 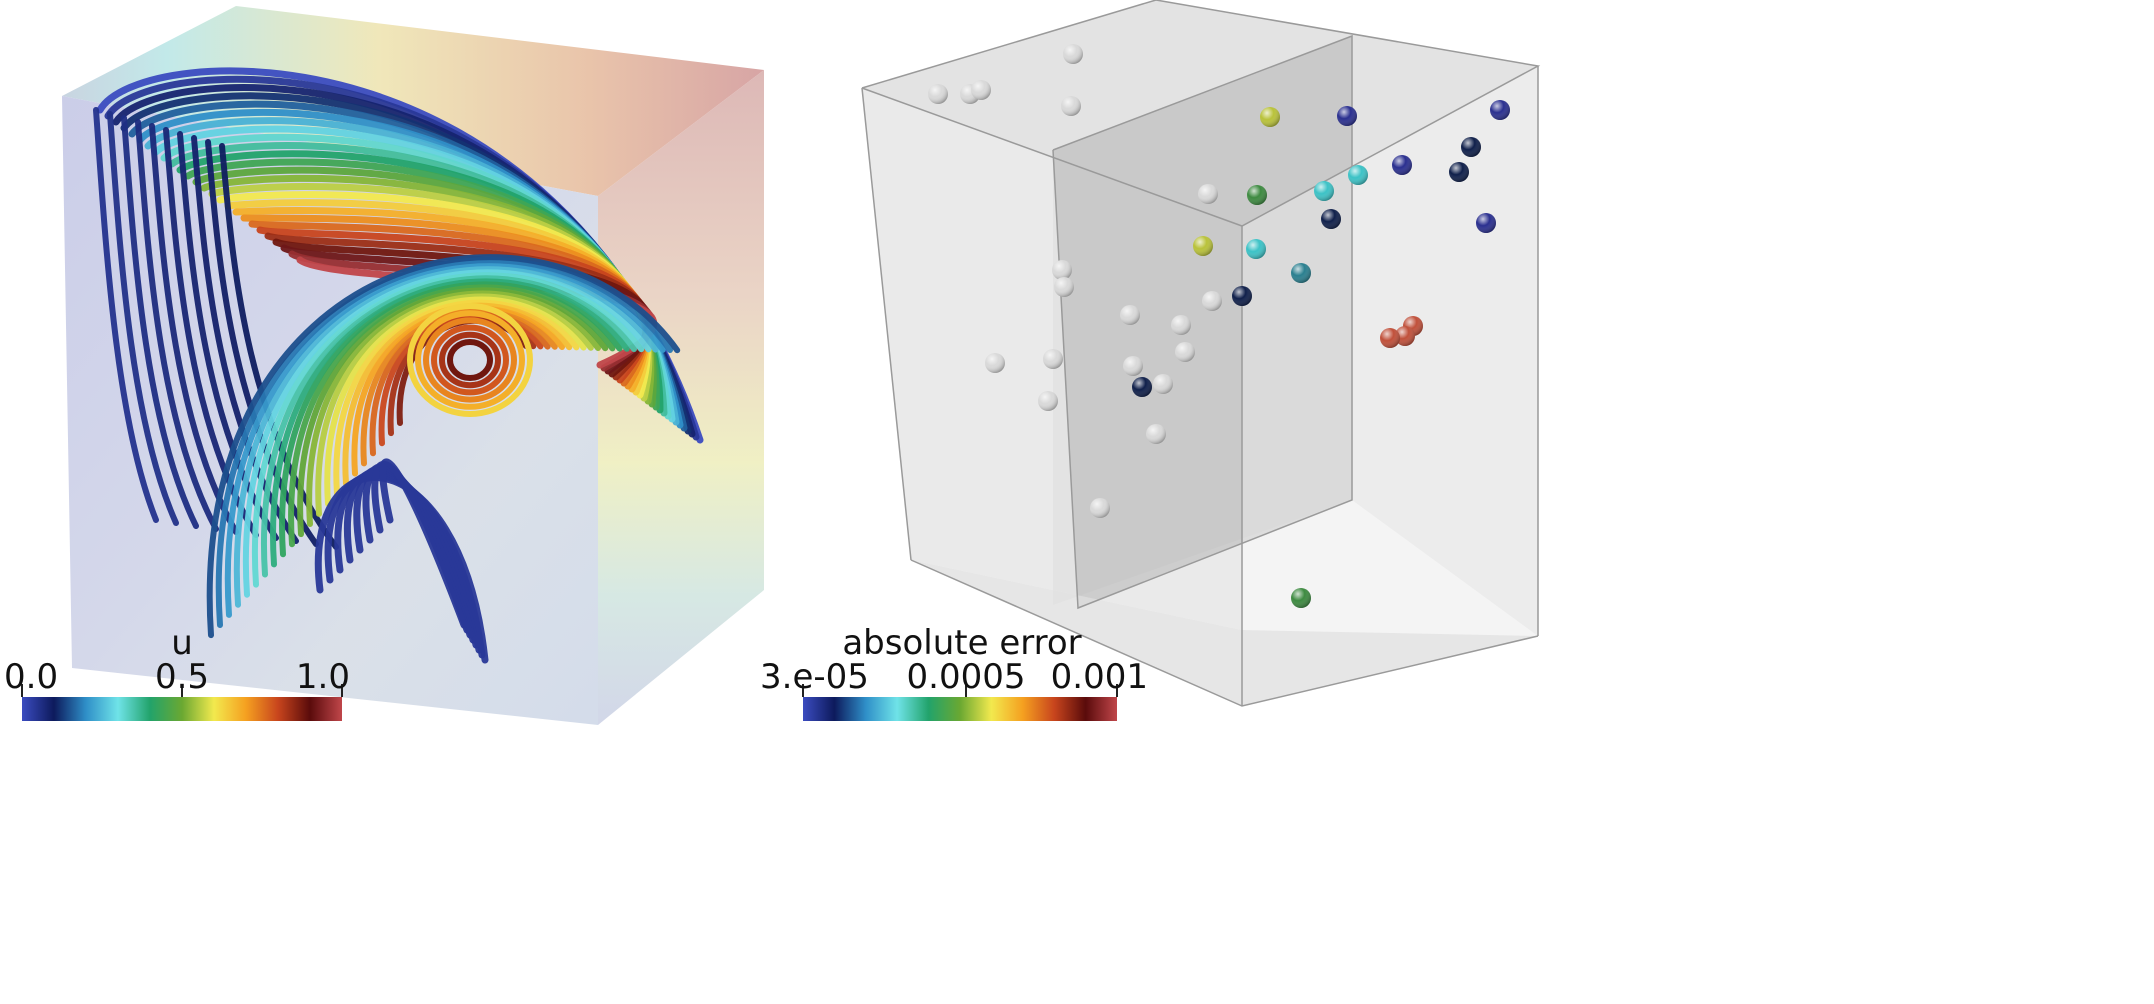 I want to click on colorbar-right-title: absolute error, so click(x=962, y=643).